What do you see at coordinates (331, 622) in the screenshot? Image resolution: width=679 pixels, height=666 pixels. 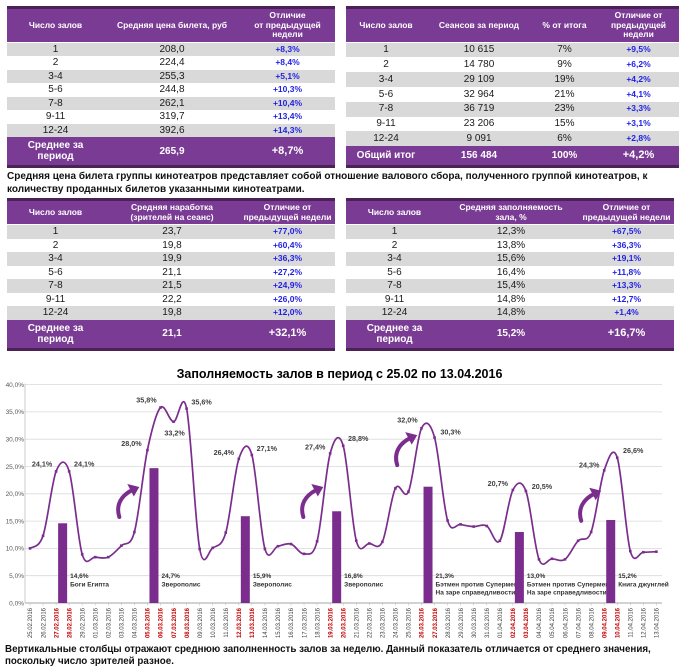 I see `x-date-label: 19.03.2016` at bounding box center [331, 622].